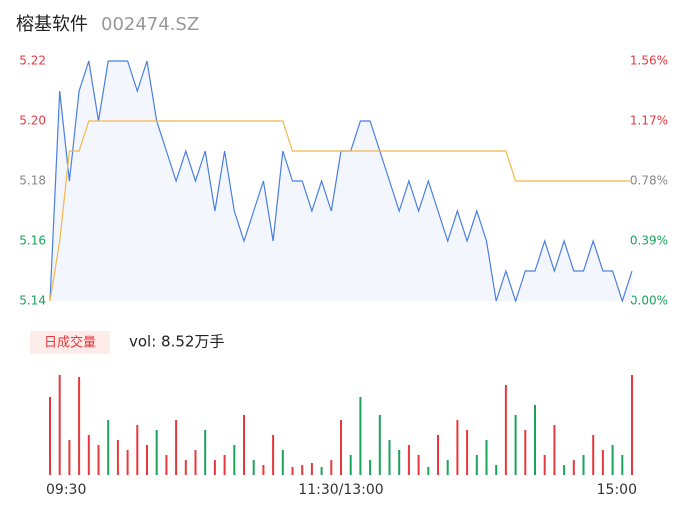  What do you see at coordinates (176, 342) in the screenshot?
I see `volume-total: vol: 8.52万手` at bounding box center [176, 342].